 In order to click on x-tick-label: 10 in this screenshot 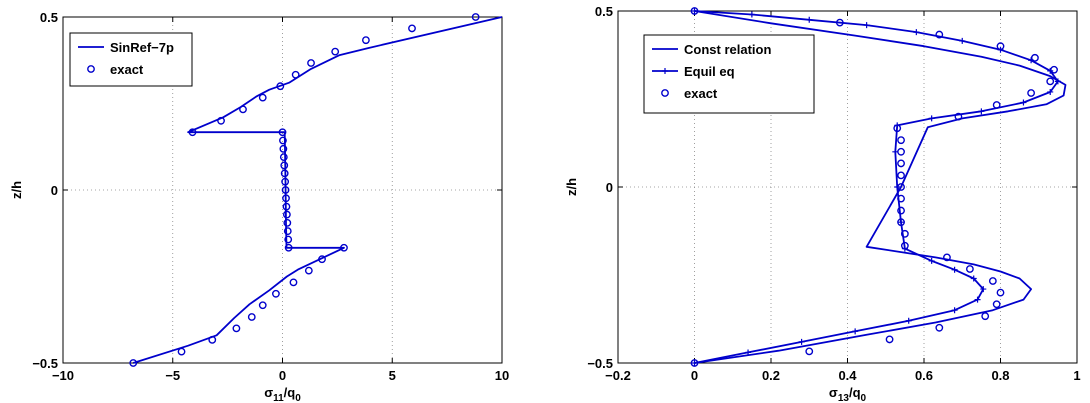, I will do `click(502, 375)`.